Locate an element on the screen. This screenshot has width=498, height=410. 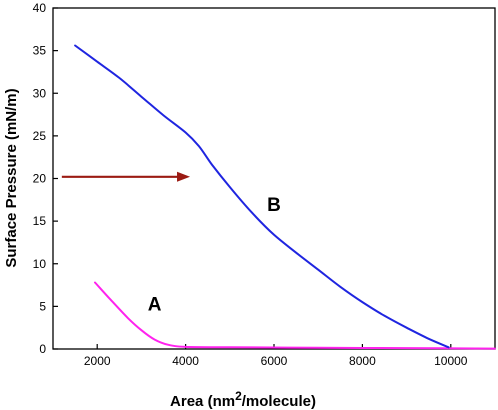
x-axis-label-prefix: Area (nm is located at coordinates (202, 401).